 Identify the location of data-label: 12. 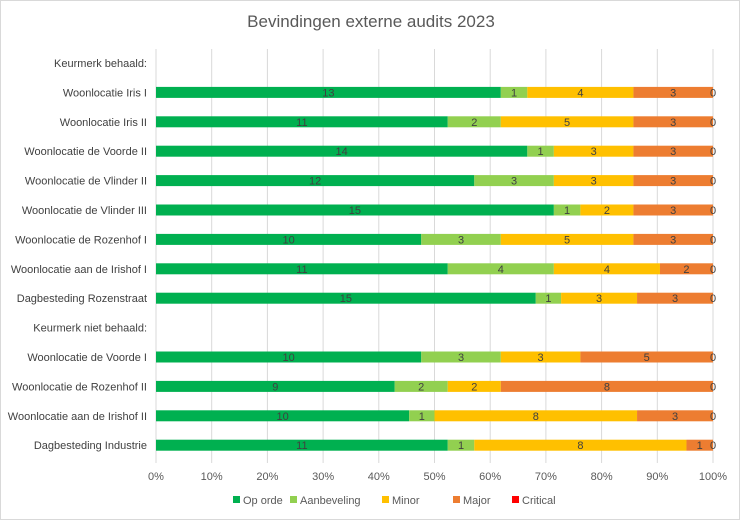
(315, 182).